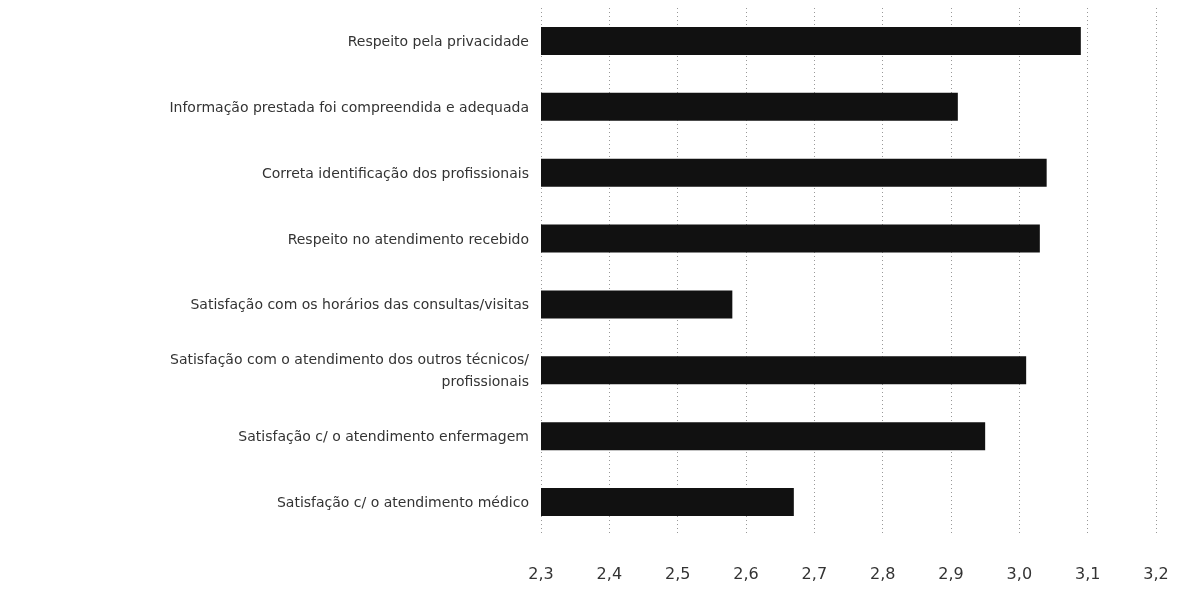 Image resolution: width=1204 pixels, height=603 pixels. I want to click on x-tick-label: 2,9, so click(951, 573).